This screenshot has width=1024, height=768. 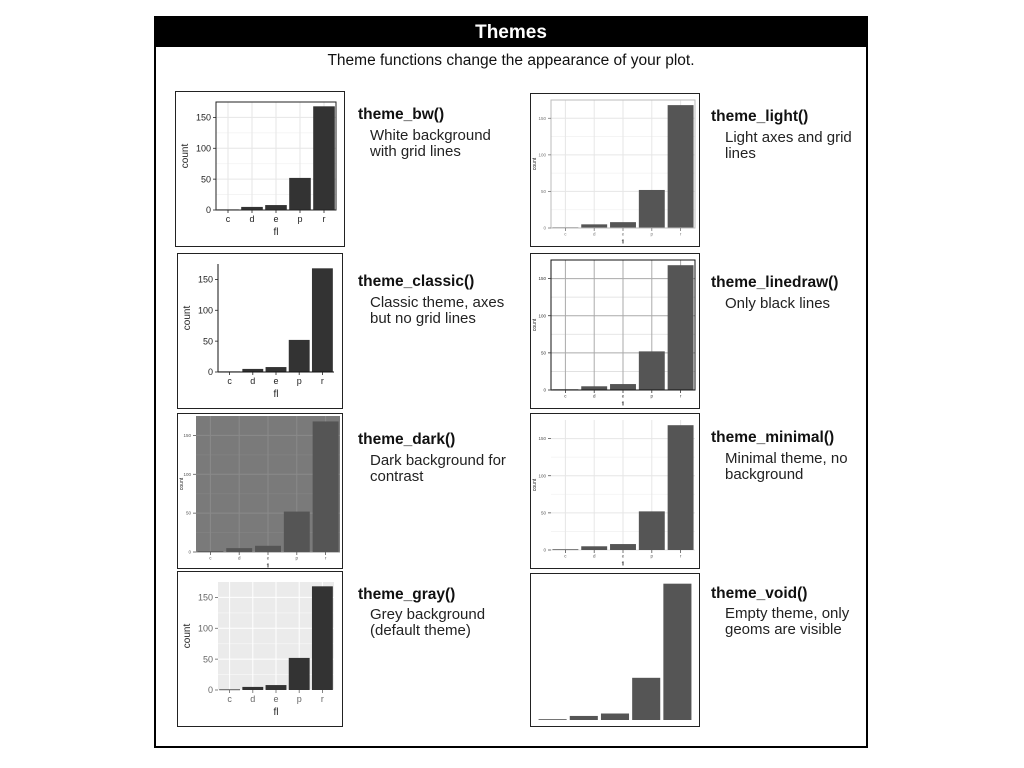 I want to click on chart-classic: 0 50 100 150 c d e p r fl count, so click(x=258, y=332).